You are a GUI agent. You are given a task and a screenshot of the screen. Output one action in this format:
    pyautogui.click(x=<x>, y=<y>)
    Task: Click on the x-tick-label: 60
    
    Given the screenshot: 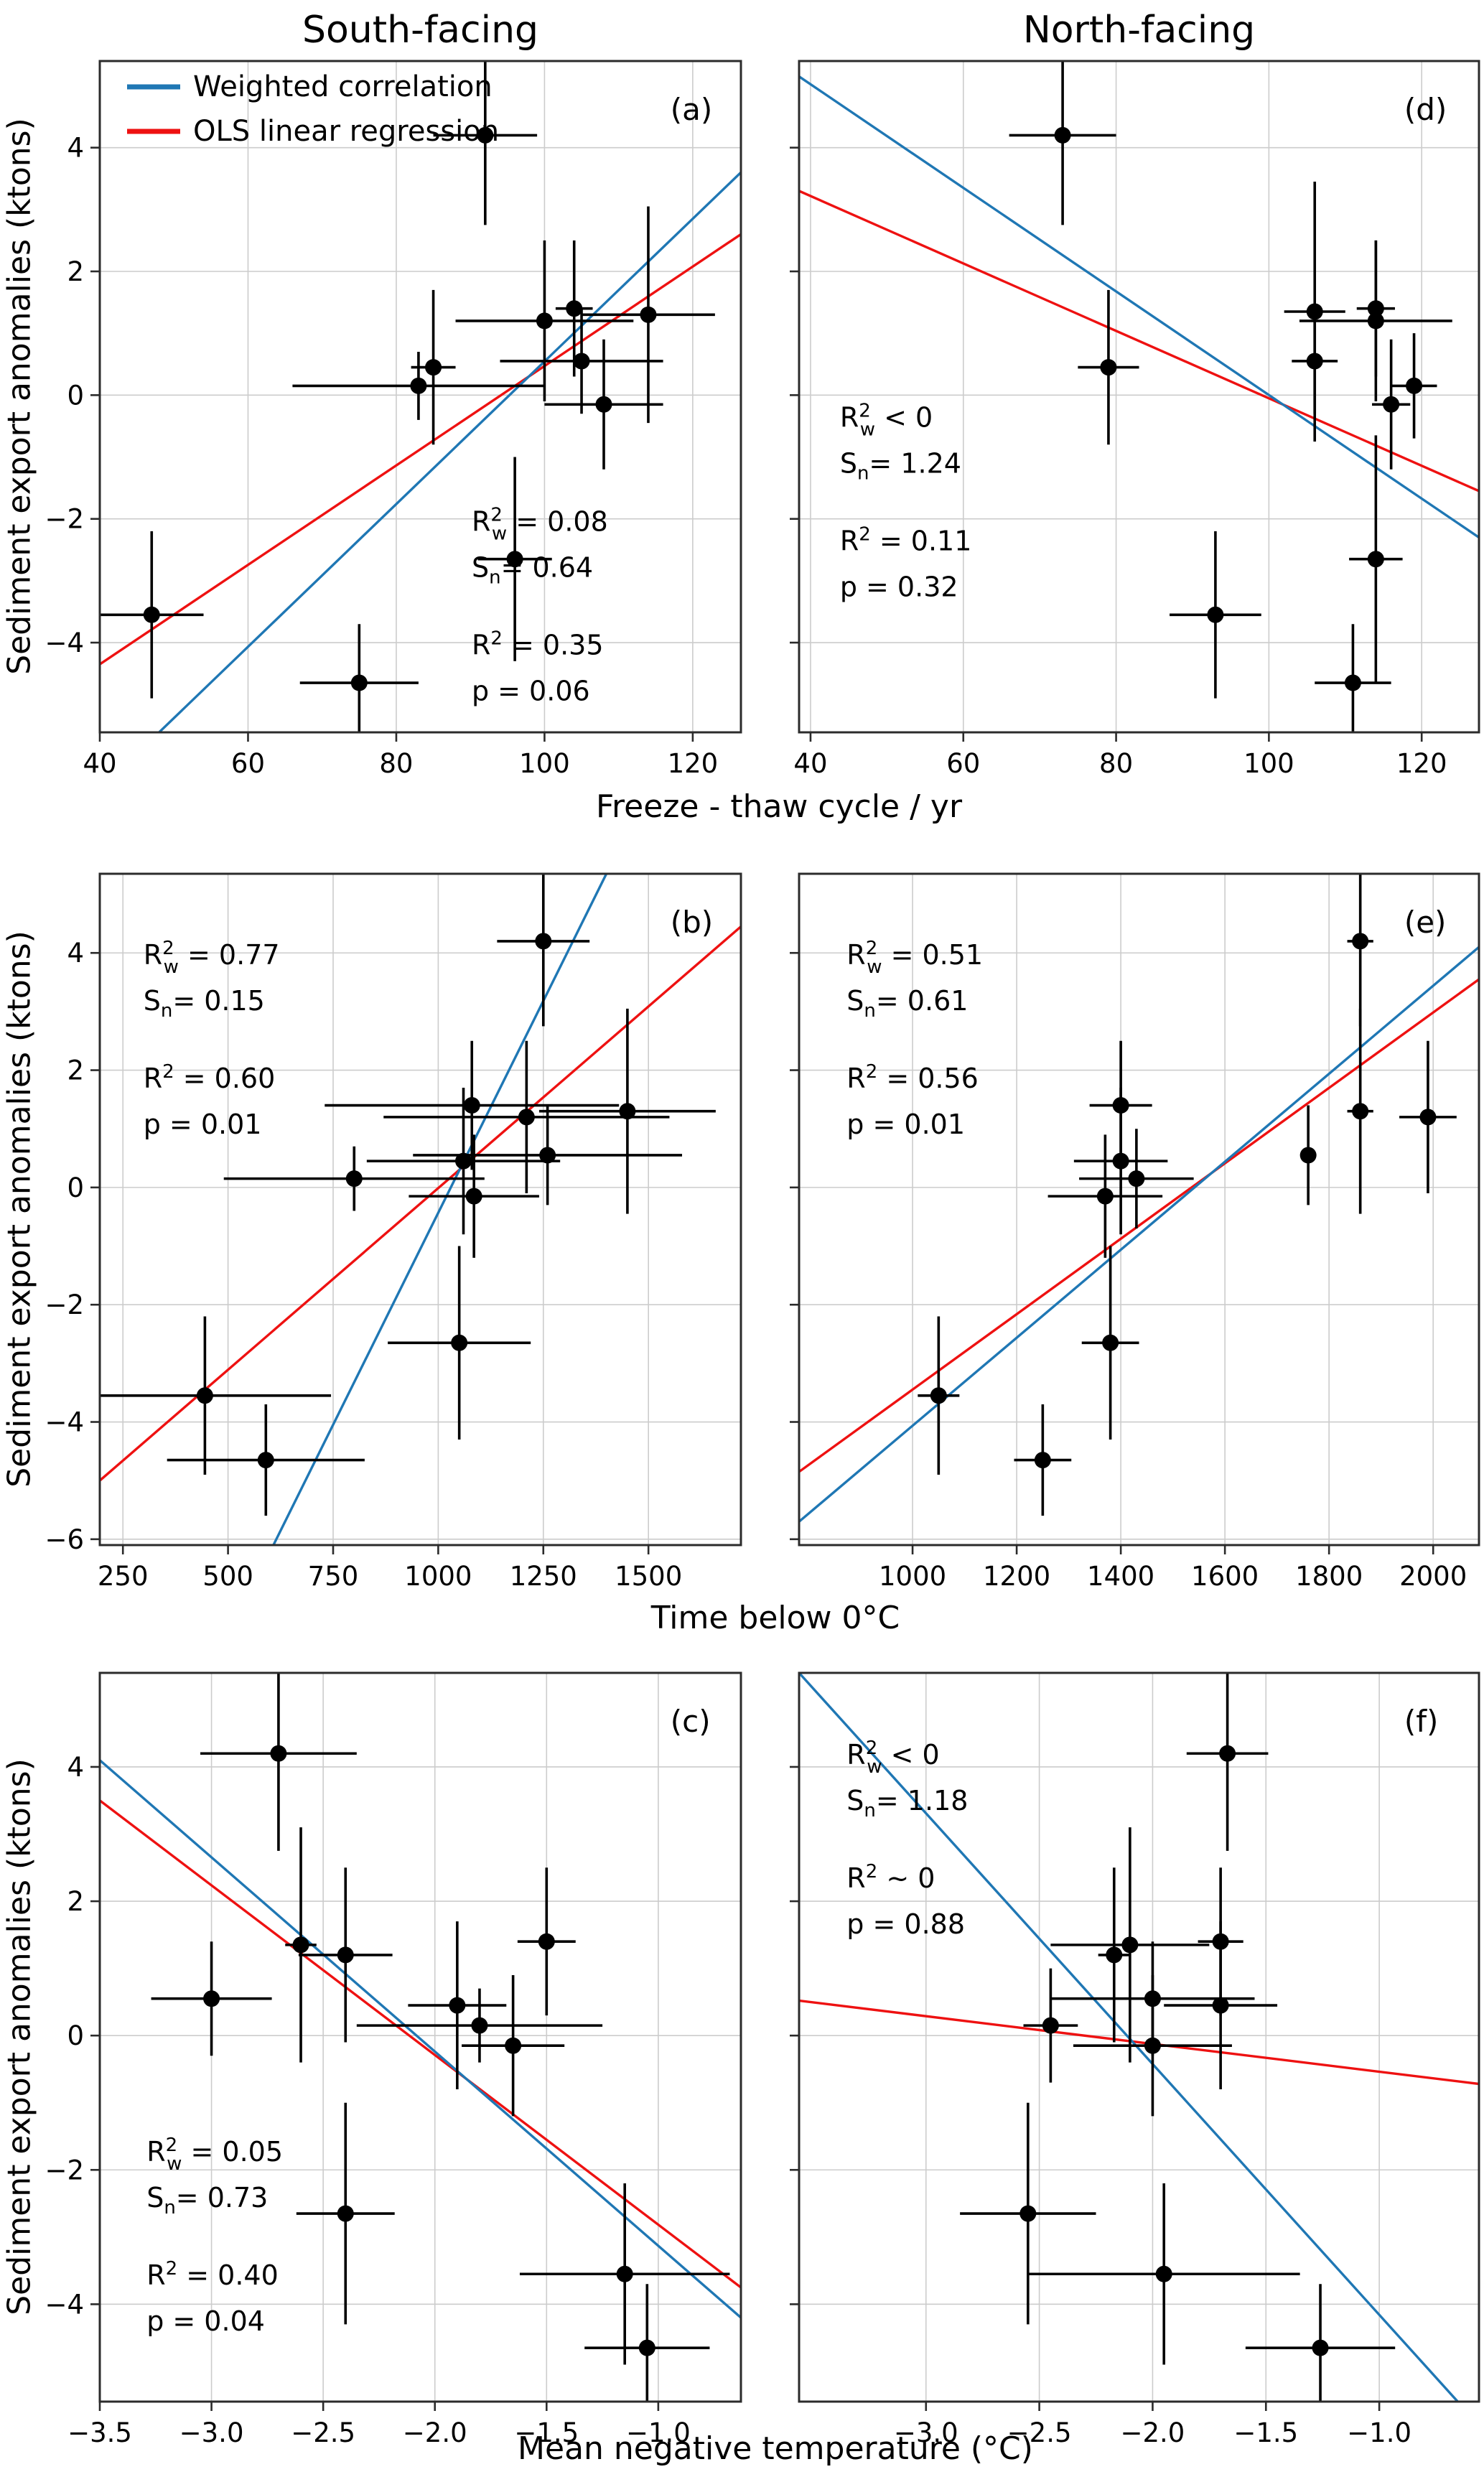 What is the action you would take?
    pyautogui.click(x=963, y=763)
    